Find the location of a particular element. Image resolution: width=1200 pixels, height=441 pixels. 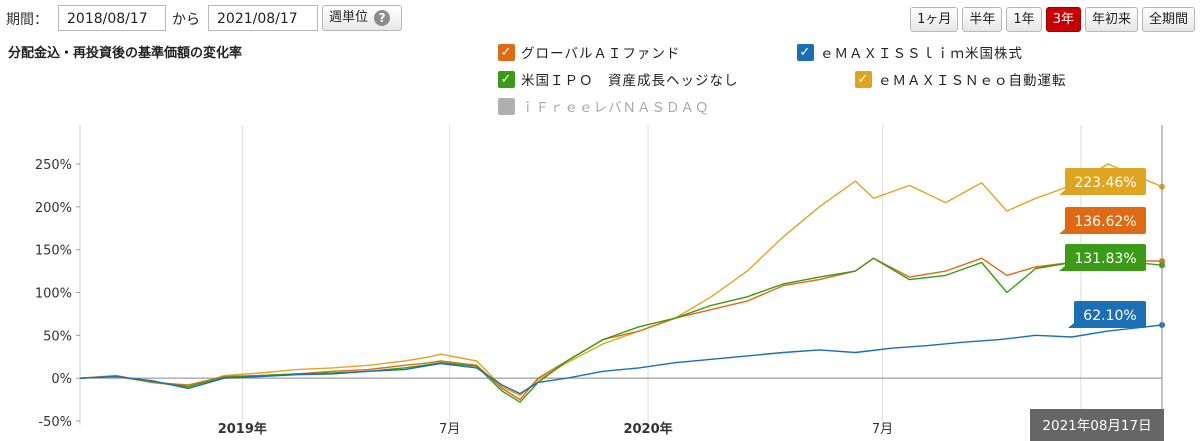

y-axis: 250% 200% 150% 100% 50% 0% -50% is located at coordinates (57, 294).